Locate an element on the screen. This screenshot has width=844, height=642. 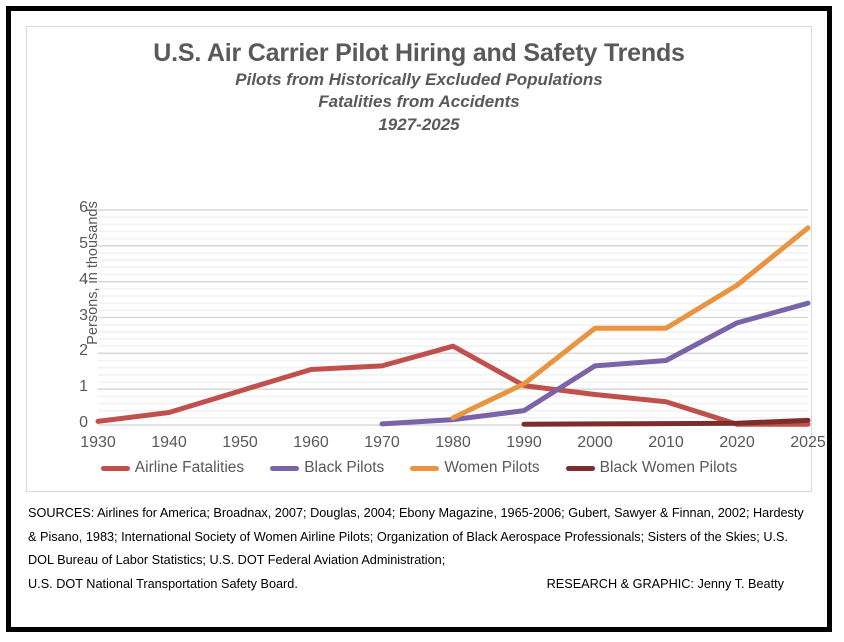
legend-label: Black Pilots is located at coordinates (344, 467).